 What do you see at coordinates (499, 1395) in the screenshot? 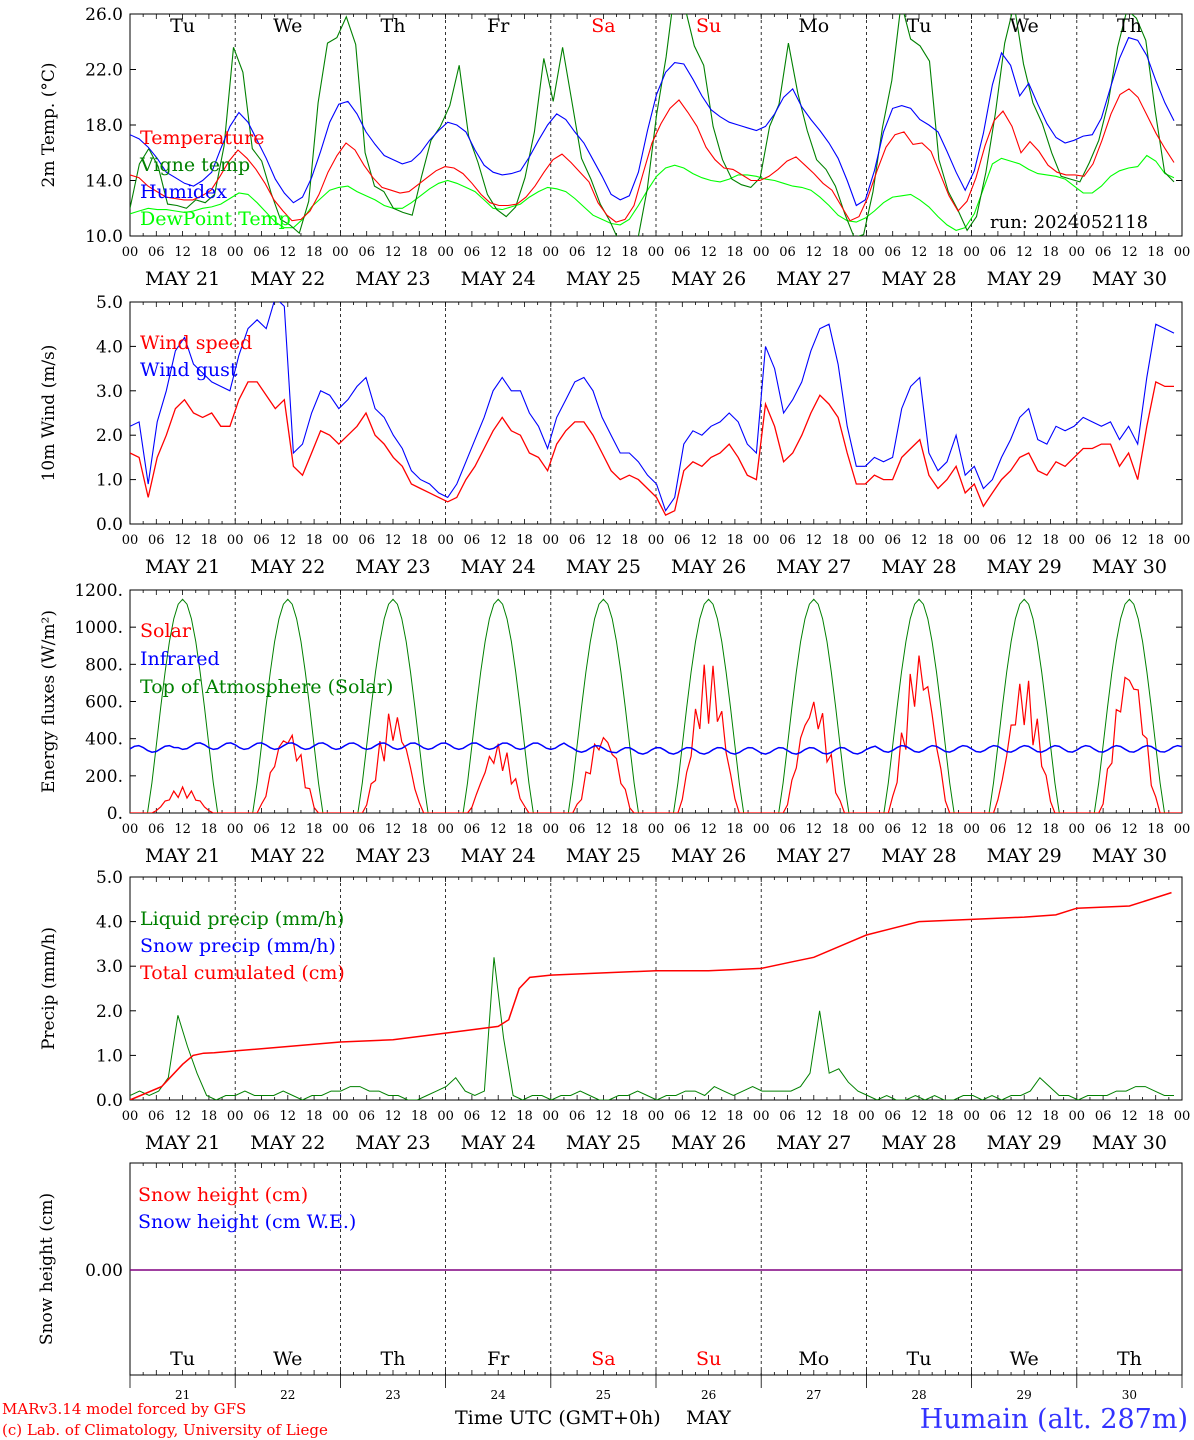
I see `day-number: 24` at bounding box center [499, 1395].